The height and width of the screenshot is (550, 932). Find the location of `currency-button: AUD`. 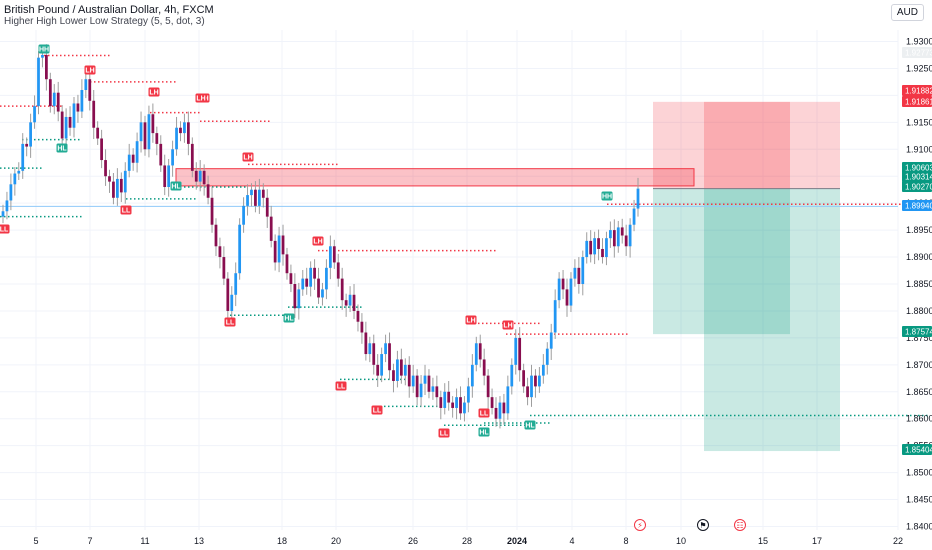

currency-button: AUD is located at coordinates (907, 12).